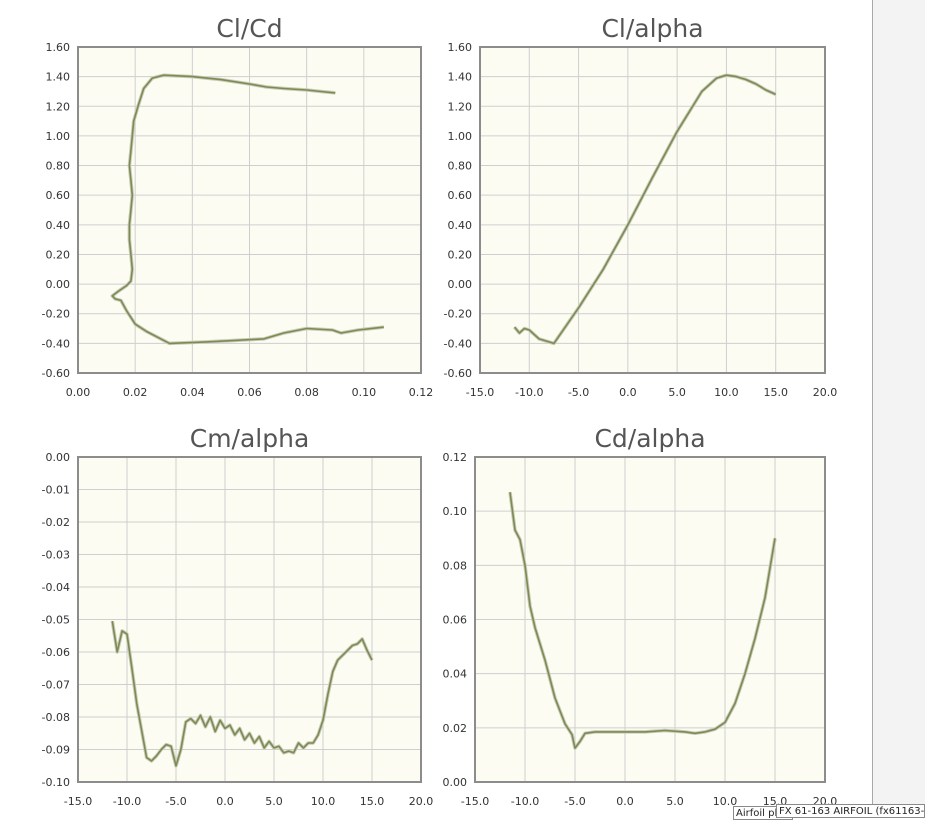 This screenshot has width=925, height=820. What do you see at coordinates (56, 490) in the screenshot?
I see `y-tick-label: -0.01` at bounding box center [56, 490].